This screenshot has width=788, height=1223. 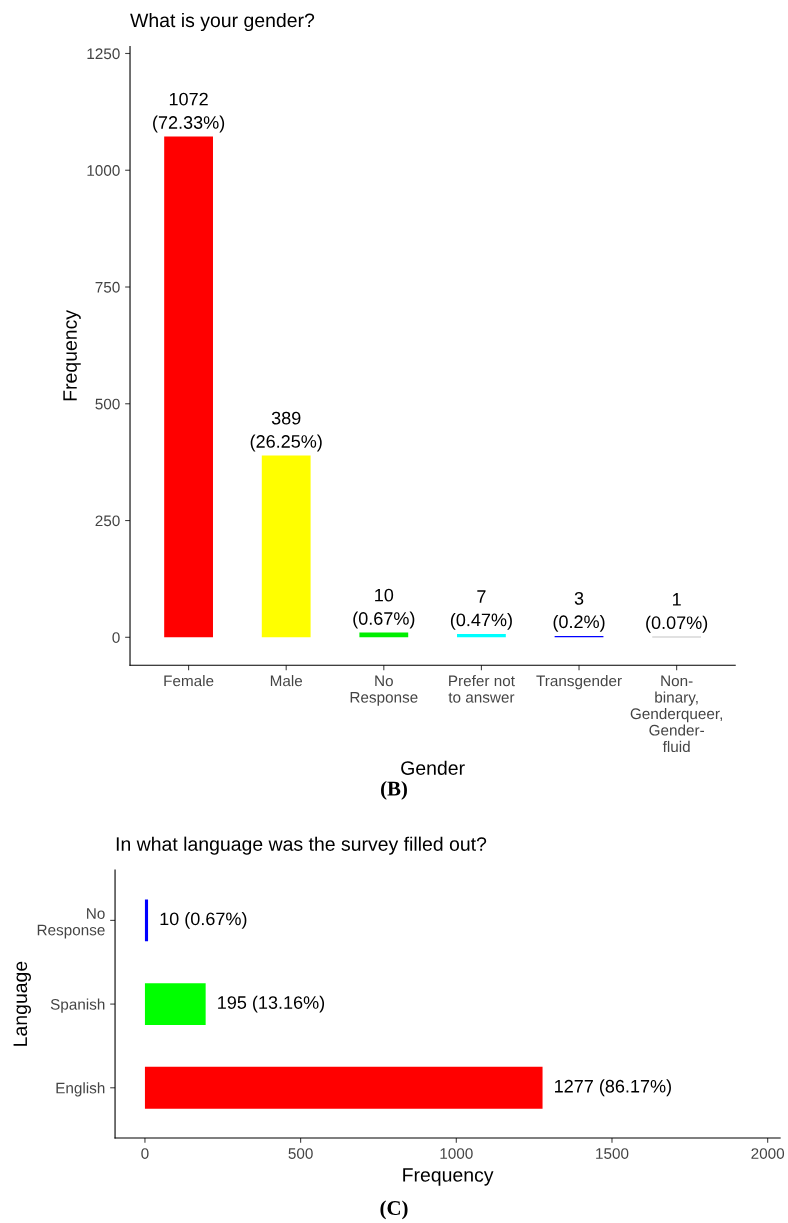 I want to click on y-tick-label: 250, so click(x=107, y=521).